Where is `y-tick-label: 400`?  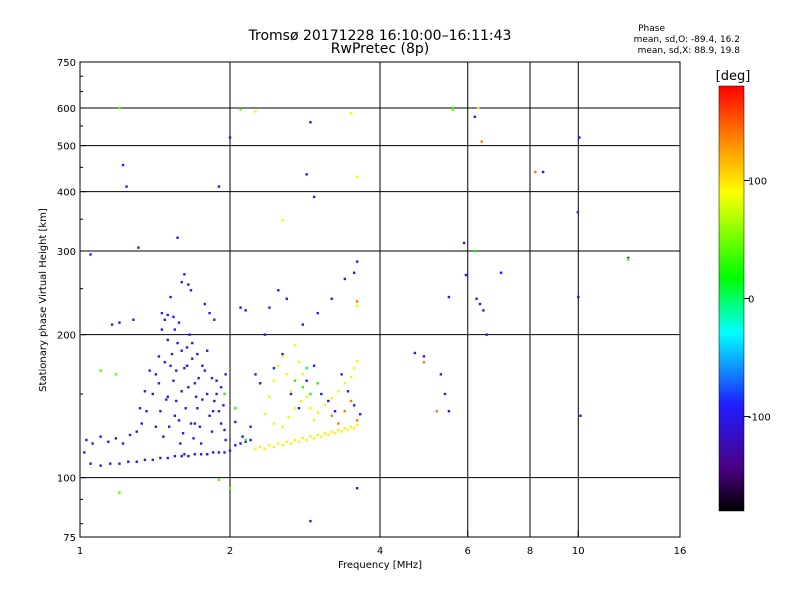 y-tick-label: 400 is located at coordinates (66, 193).